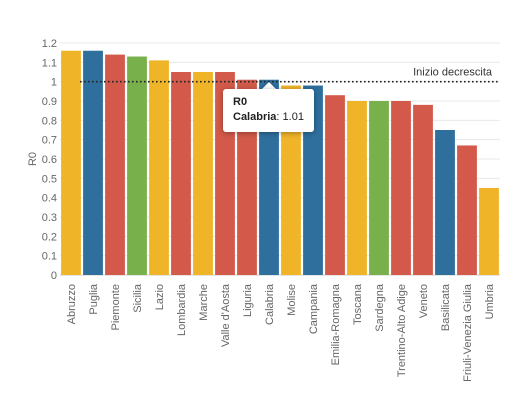 The height and width of the screenshot is (404, 527). What do you see at coordinates (49, 218) in the screenshot?
I see `y-tick-label: 0.3` at bounding box center [49, 218].